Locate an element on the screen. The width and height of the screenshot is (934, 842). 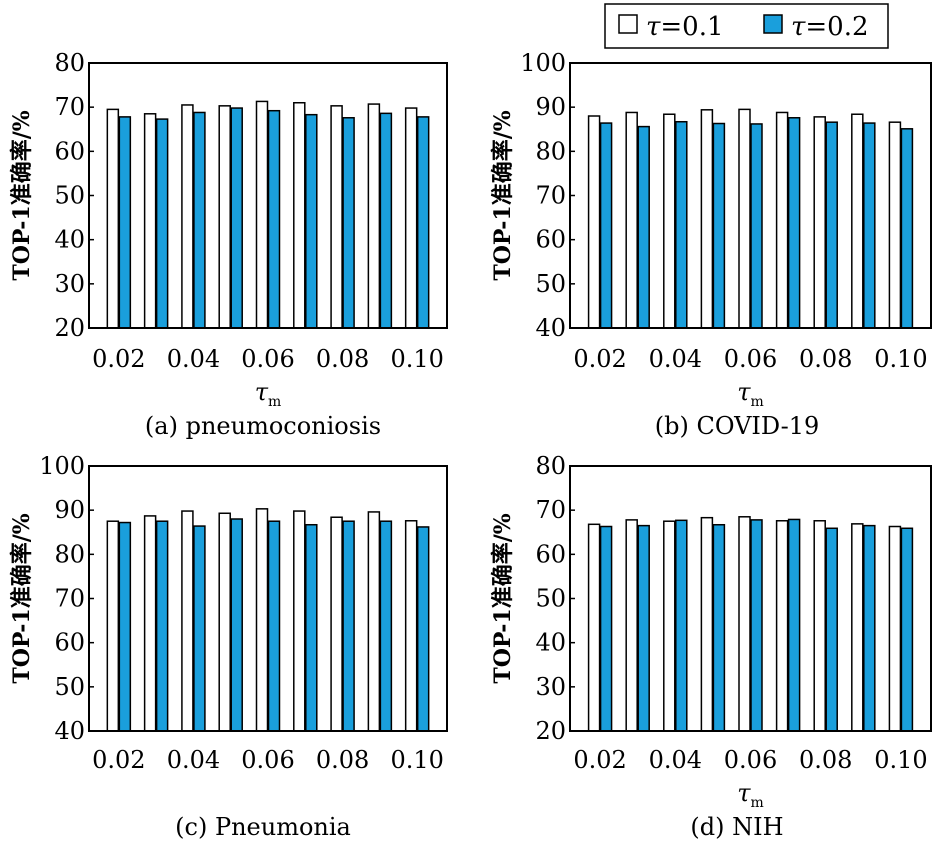
panel-caption: (a) pneumoconiosis is located at coordinates (263, 426).